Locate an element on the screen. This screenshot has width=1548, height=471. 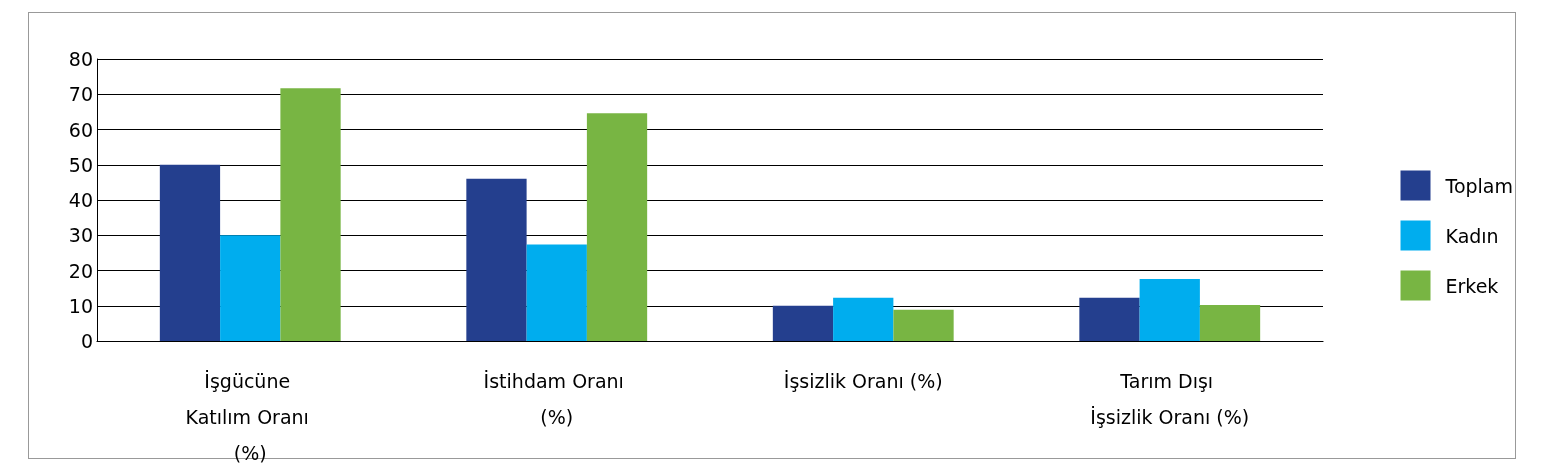
x-tick-label: İşsizlik Oranı (%) is located at coordinates (863, 381).